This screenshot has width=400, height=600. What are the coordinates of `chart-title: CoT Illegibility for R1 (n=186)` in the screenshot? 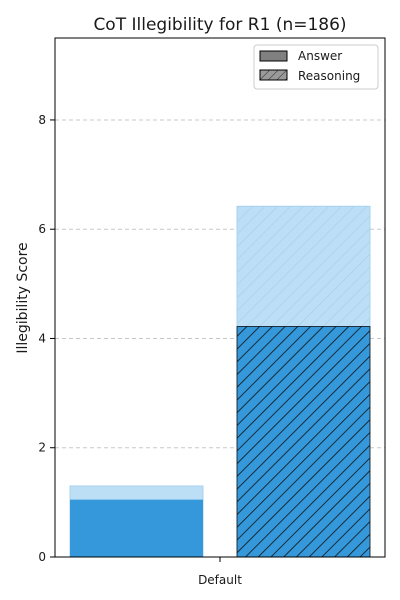 It's located at (219, 25).